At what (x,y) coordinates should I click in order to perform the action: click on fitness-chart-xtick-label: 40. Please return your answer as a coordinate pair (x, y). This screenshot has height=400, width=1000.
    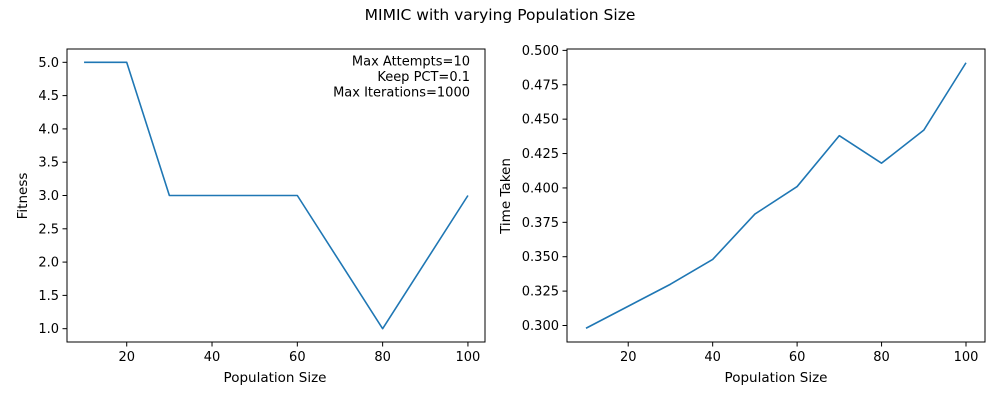
    Looking at the image, I should click on (212, 357).